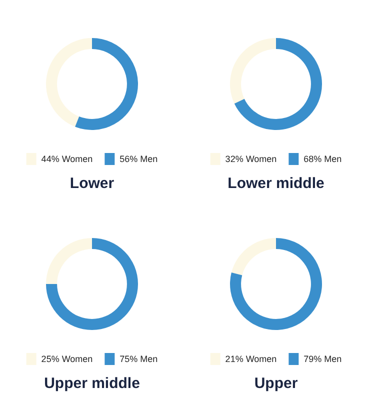 This screenshot has height=400, width=368. I want to click on legend-label: 68% Men, so click(323, 159).